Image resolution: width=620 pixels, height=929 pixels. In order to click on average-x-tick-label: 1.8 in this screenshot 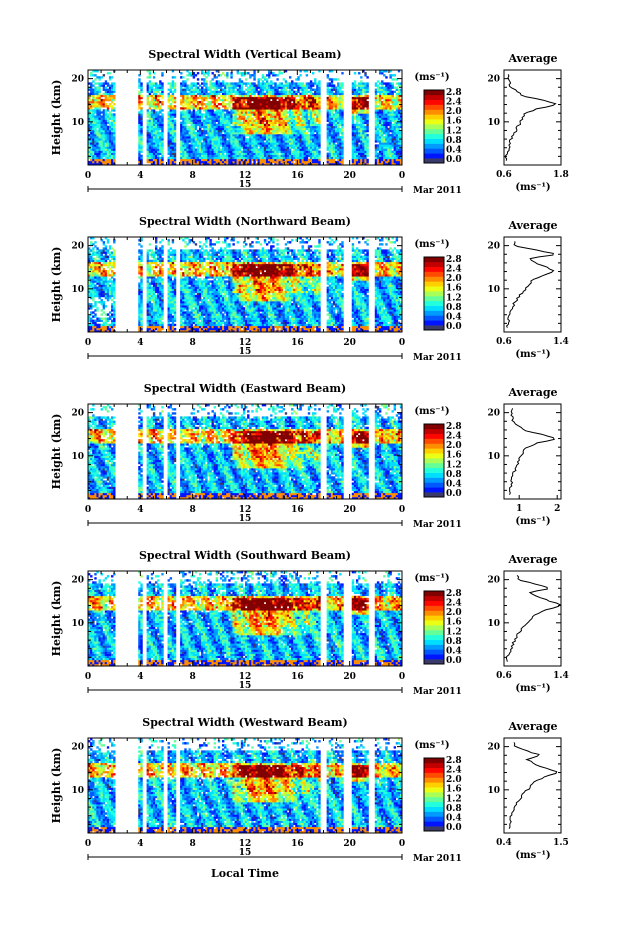, I will do `click(561, 175)`.